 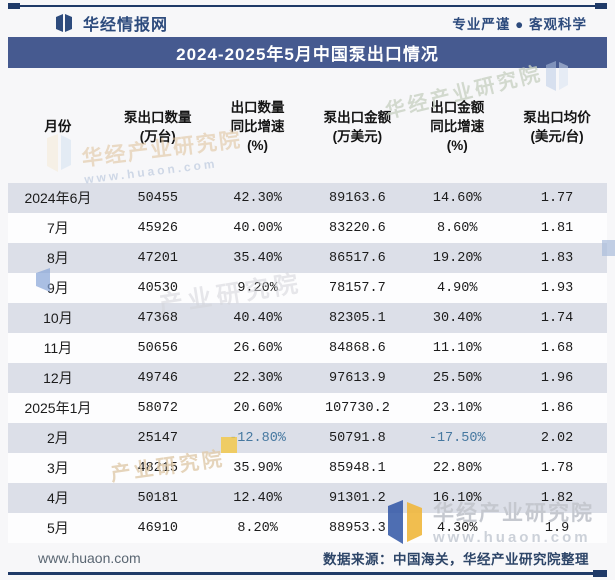 I want to click on column-header-line: 出口金额, so click(x=457, y=107).